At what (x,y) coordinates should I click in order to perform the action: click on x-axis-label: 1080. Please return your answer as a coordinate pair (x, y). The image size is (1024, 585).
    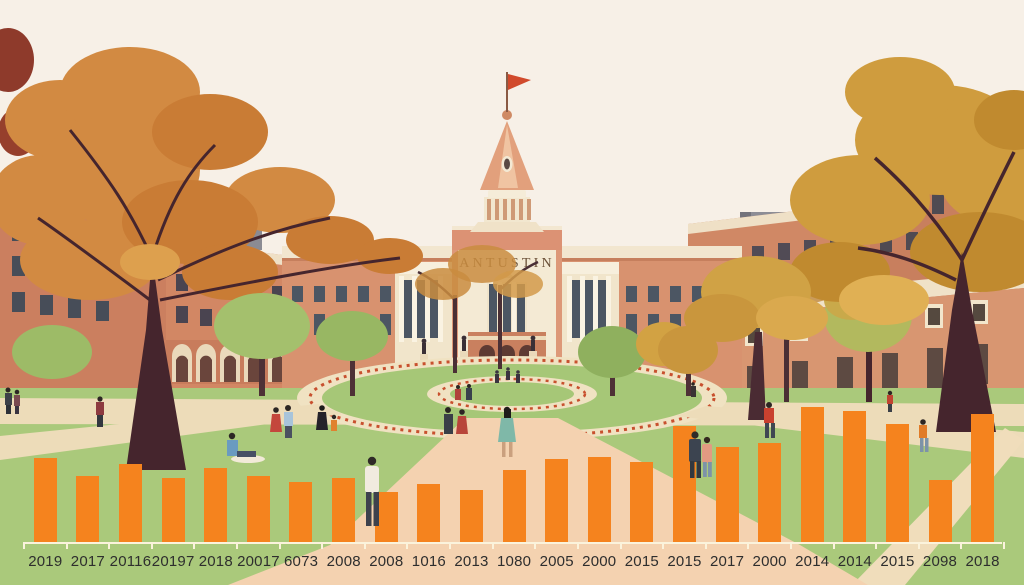
    Looking at the image, I should click on (514, 561).